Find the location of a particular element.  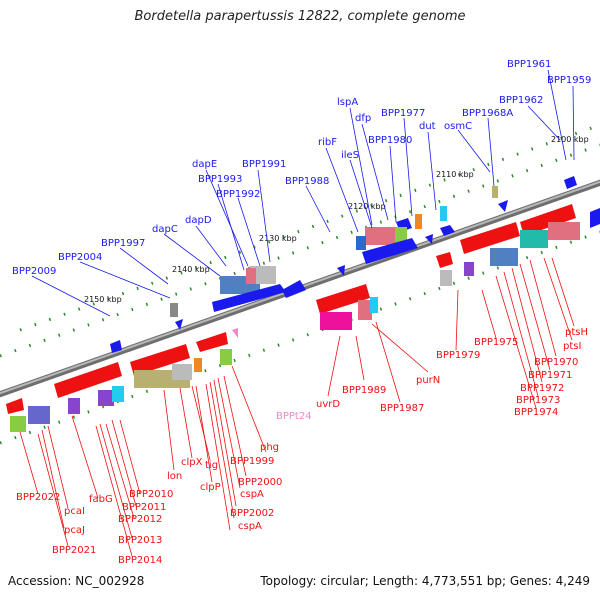

gene-label: BPP1992 is located at coordinates (238, 194).